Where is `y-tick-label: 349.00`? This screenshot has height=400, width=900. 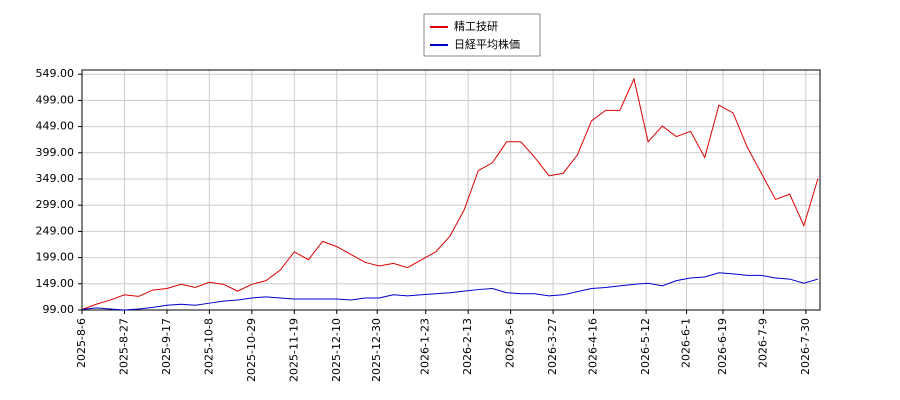 y-tick-label: 349.00 is located at coordinates (55, 178).